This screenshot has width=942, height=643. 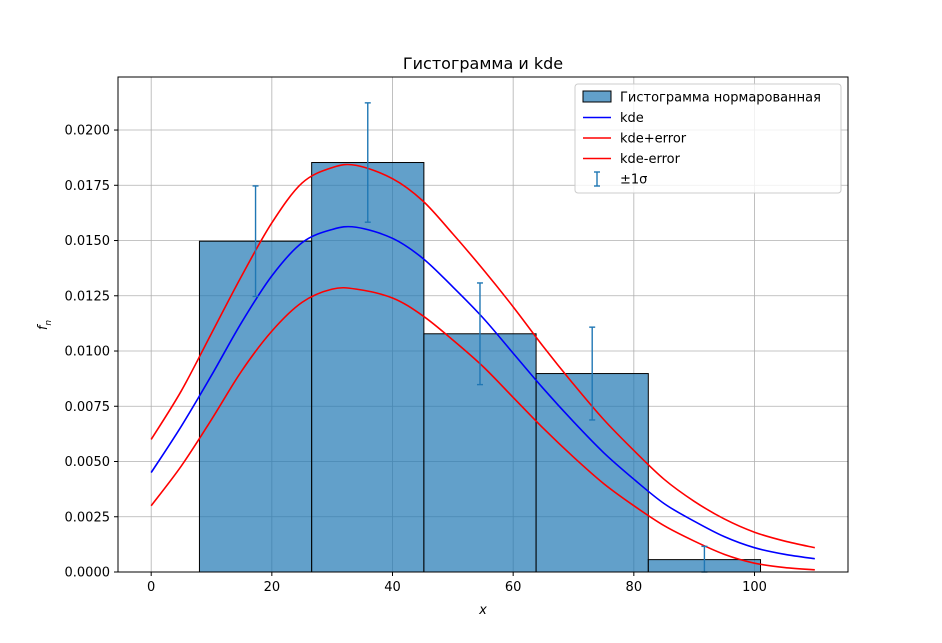 What do you see at coordinates (88, 352) in the screenshot?
I see `y-tick-label: 0.0100` at bounding box center [88, 352].